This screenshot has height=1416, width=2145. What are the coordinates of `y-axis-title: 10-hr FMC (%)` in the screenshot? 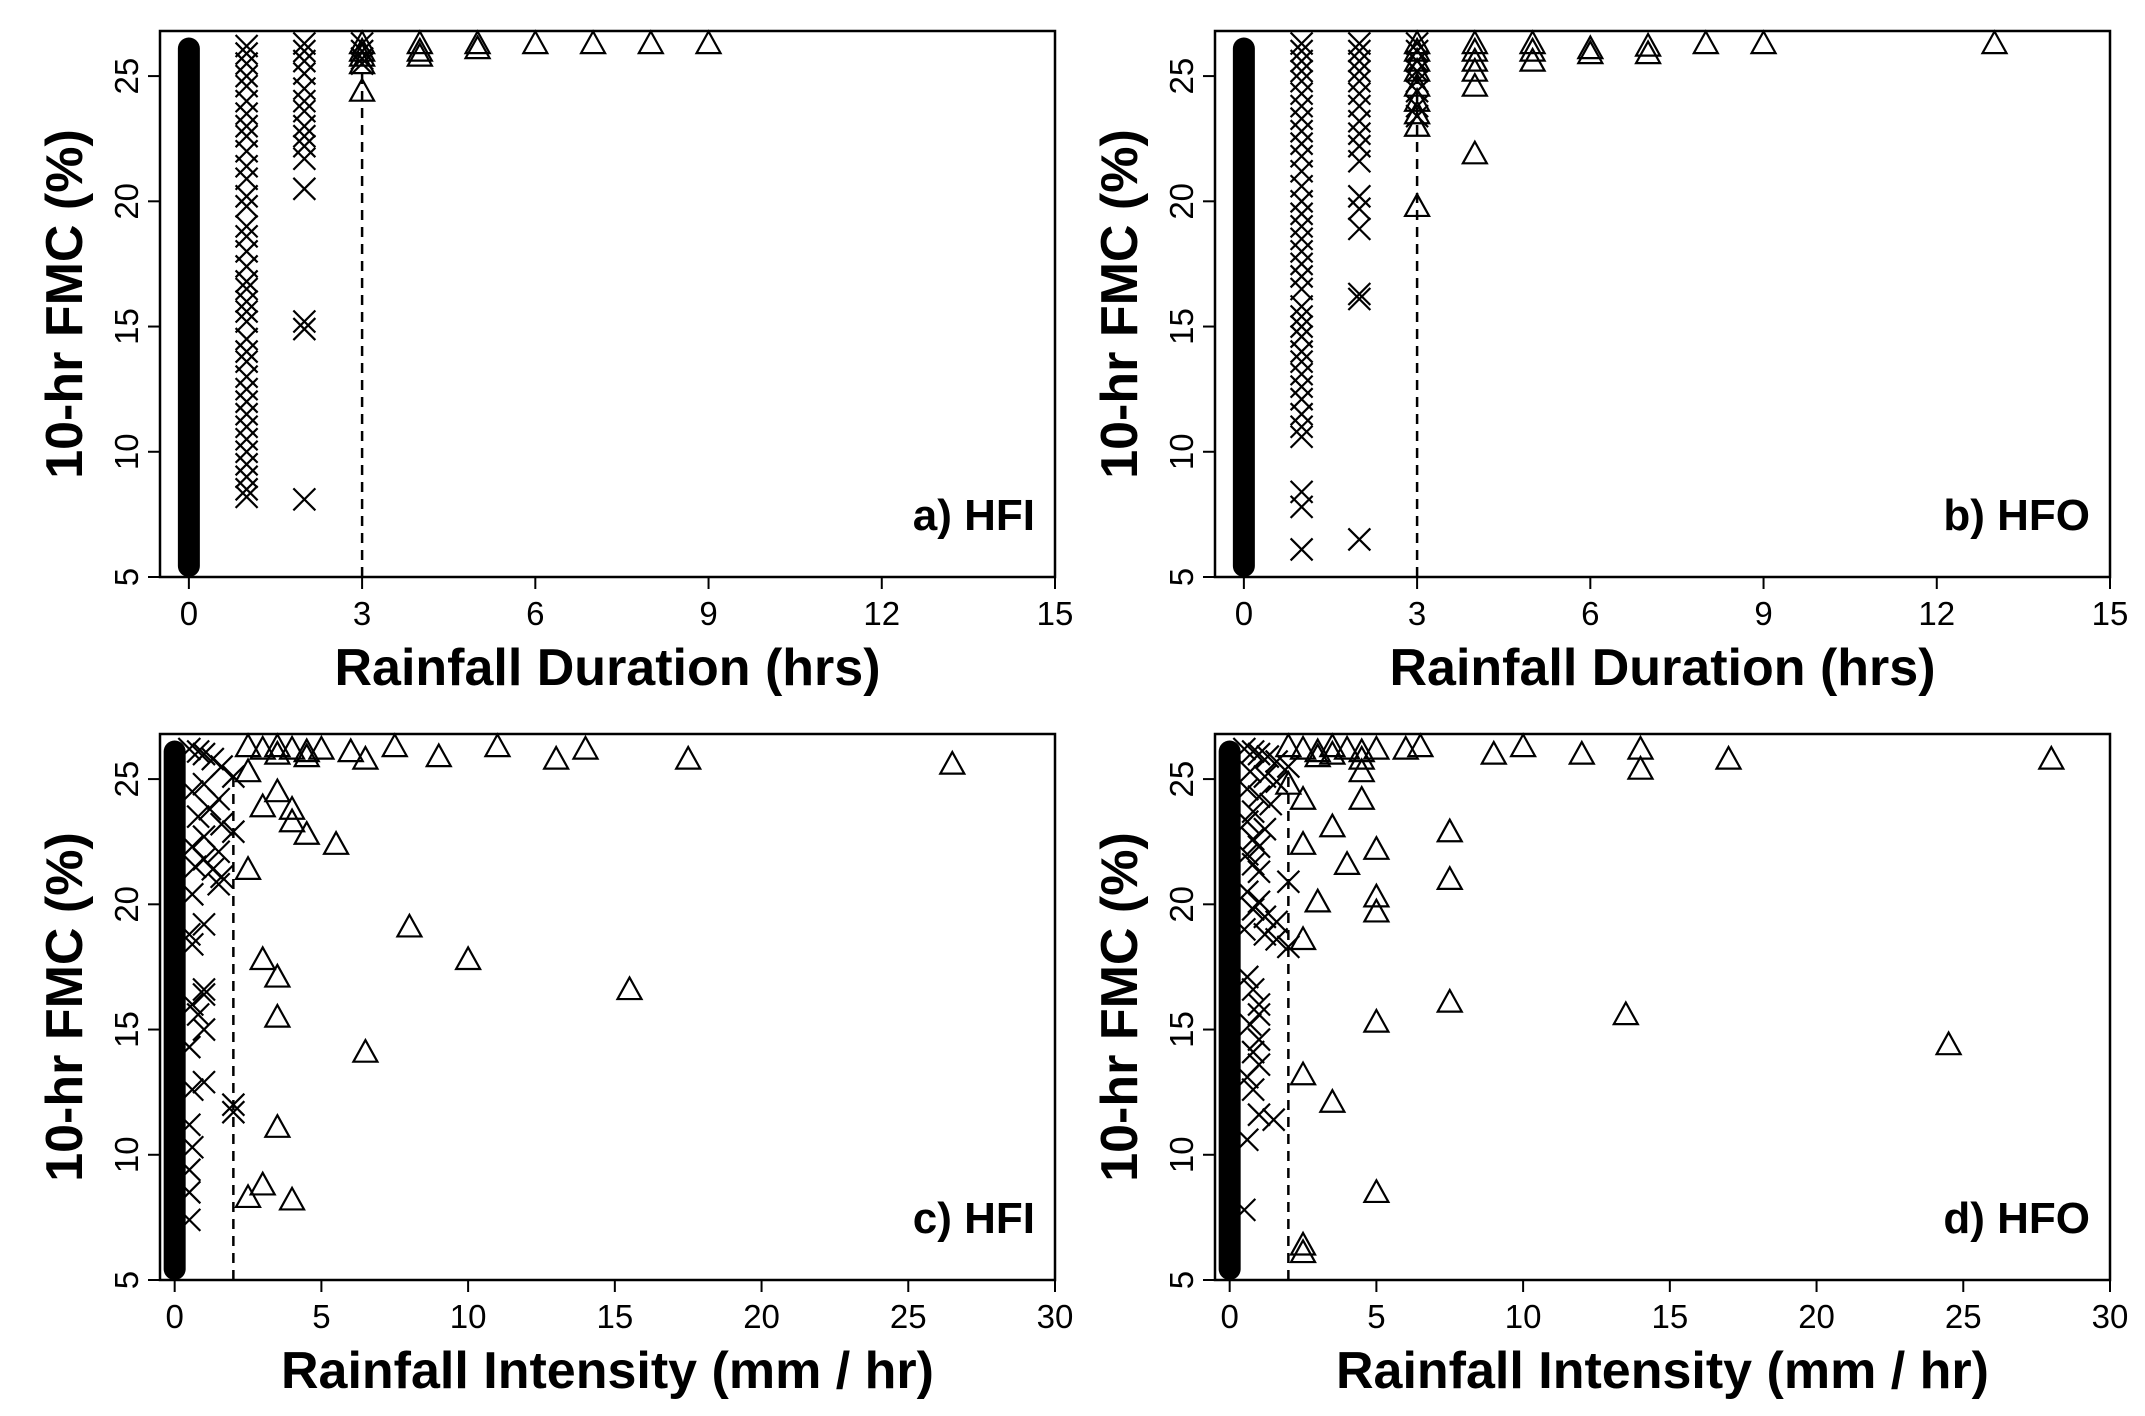 It's located at (65, 304).